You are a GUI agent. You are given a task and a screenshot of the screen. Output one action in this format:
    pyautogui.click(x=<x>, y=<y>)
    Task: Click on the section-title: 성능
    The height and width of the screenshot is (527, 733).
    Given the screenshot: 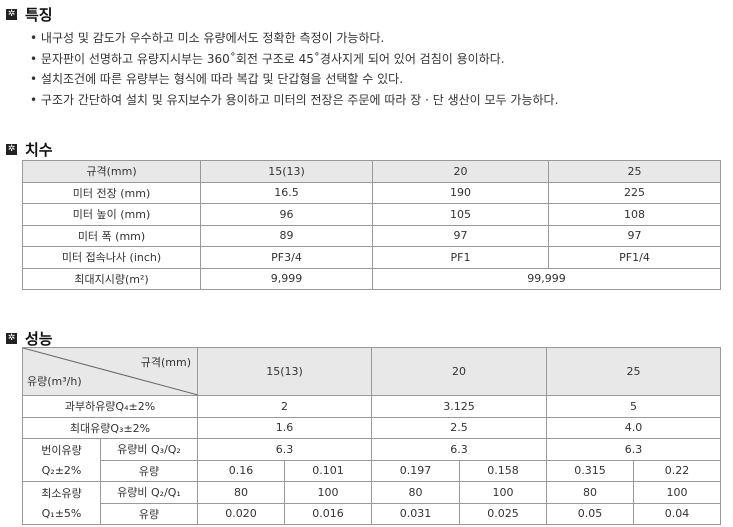 What is the action you would take?
    pyautogui.click(x=39, y=339)
    